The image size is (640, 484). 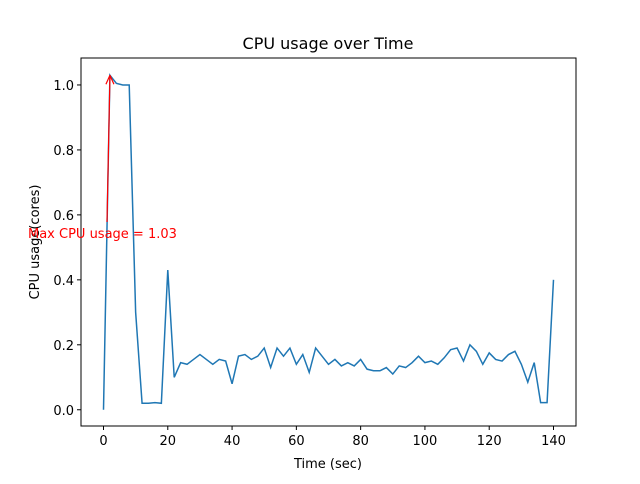 I want to click on x-axis-label: Time (sec), so click(x=327, y=464).